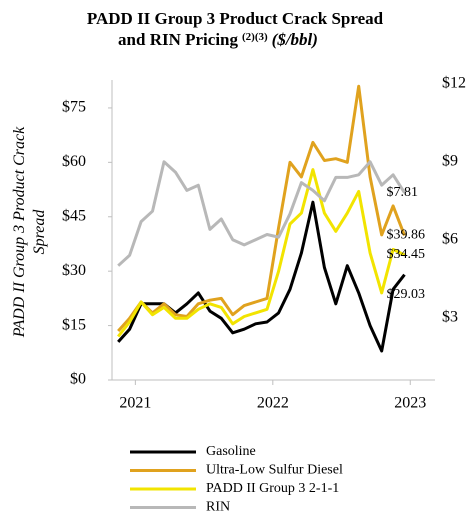  I want to click on y-tick-label: $60, so click(74, 161).